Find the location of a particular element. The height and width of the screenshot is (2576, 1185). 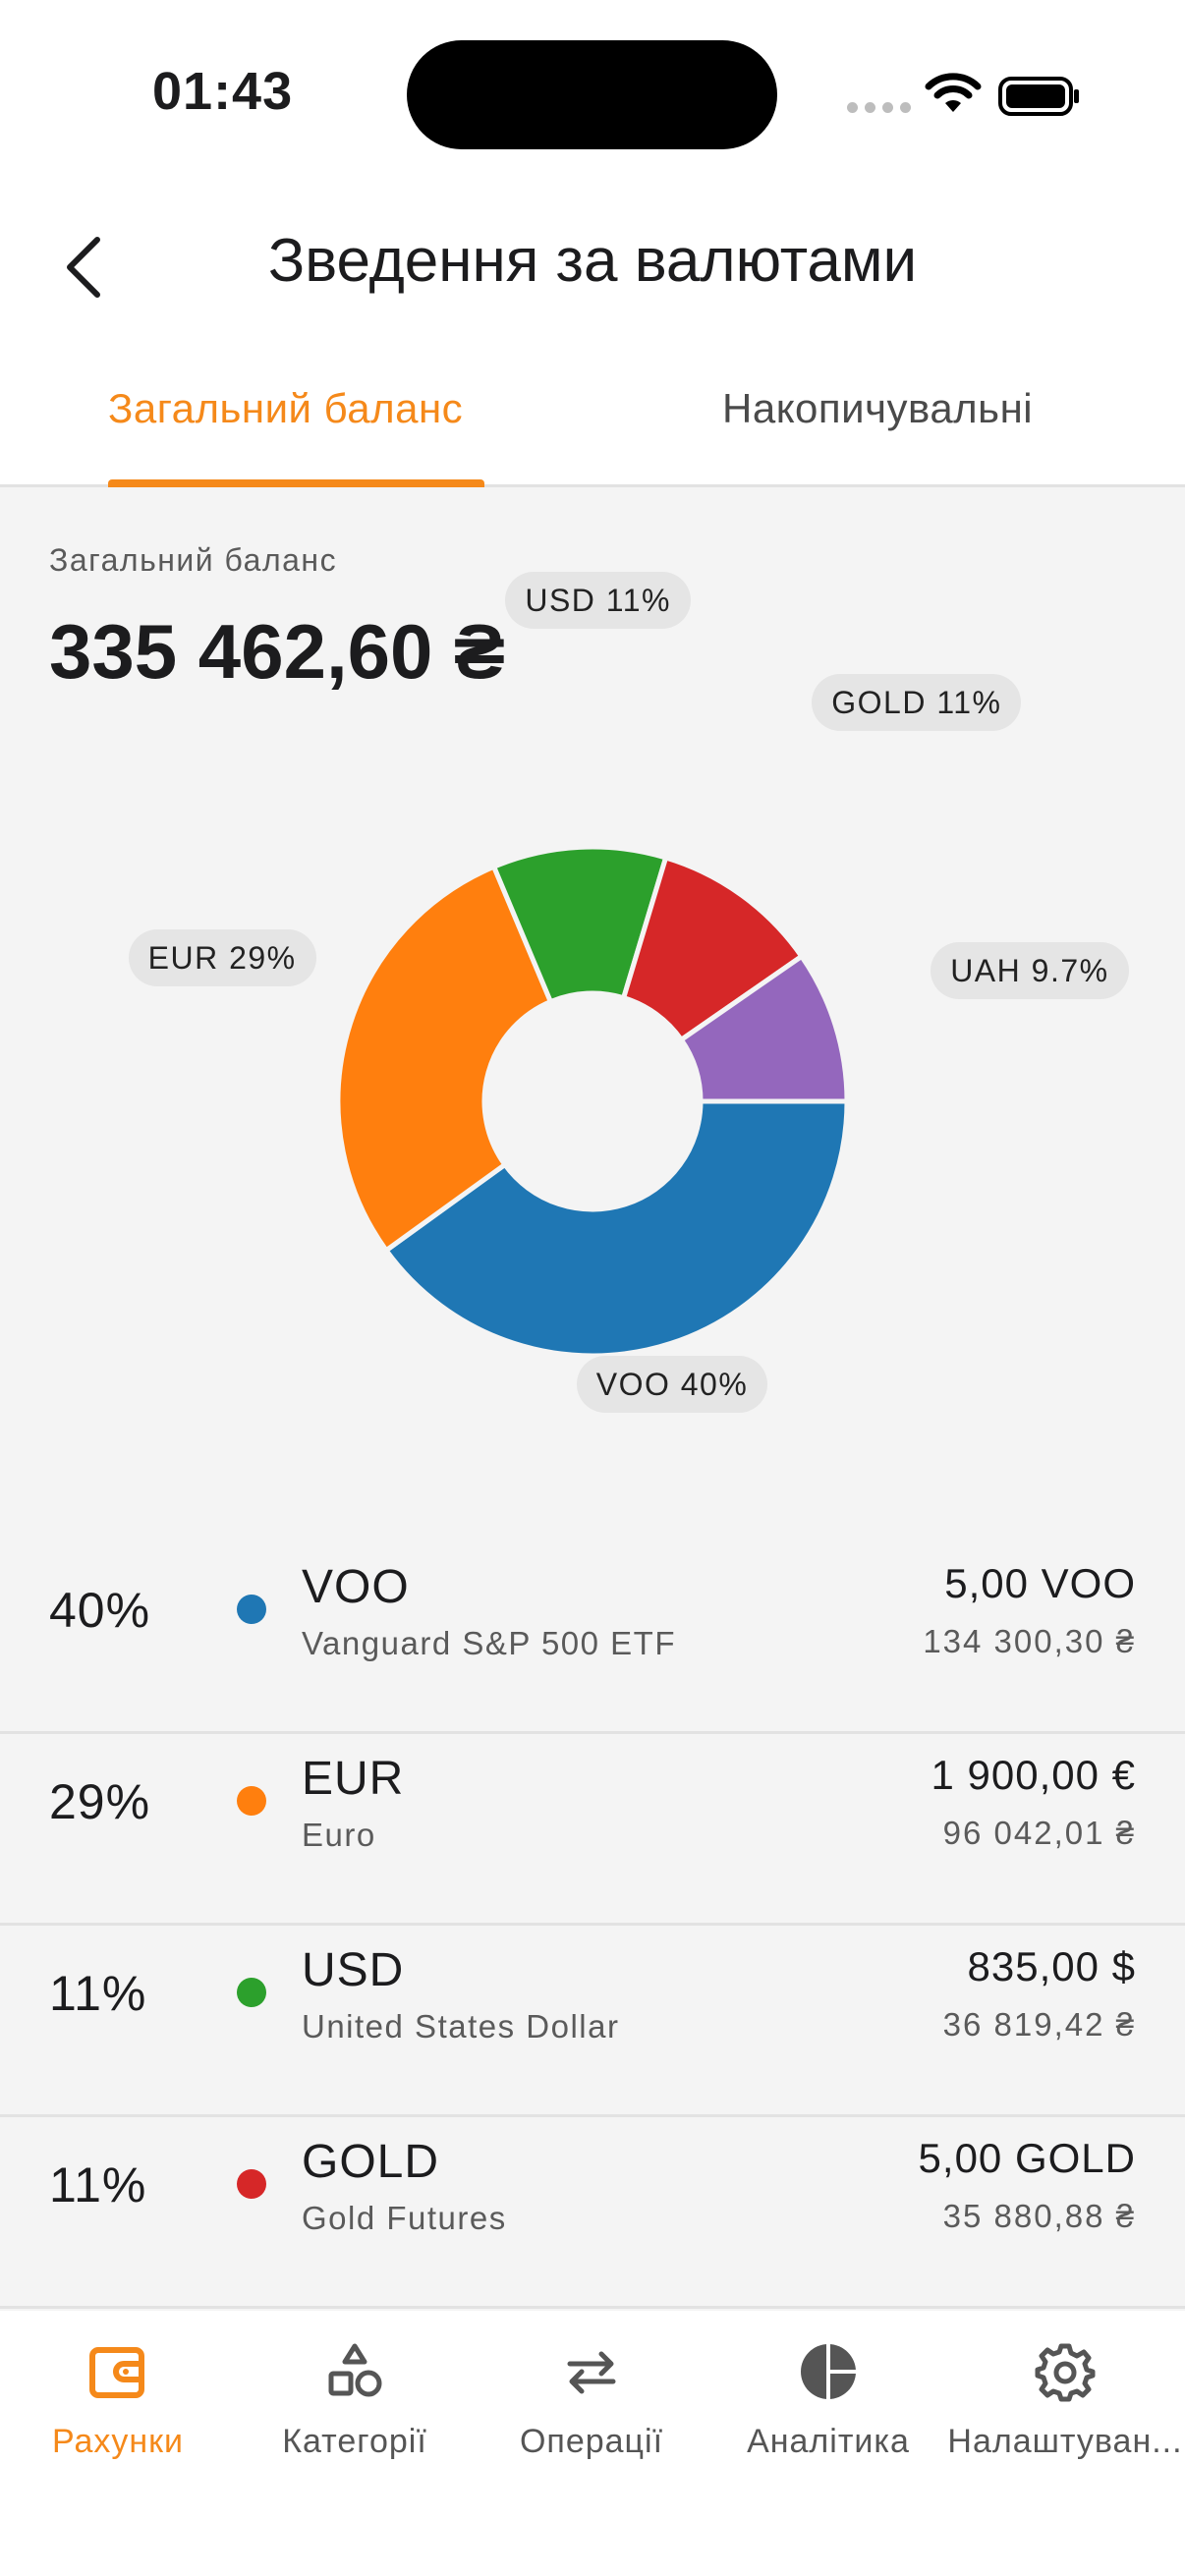

chart-label-gold: GOLD 11% is located at coordinates (917, 703).